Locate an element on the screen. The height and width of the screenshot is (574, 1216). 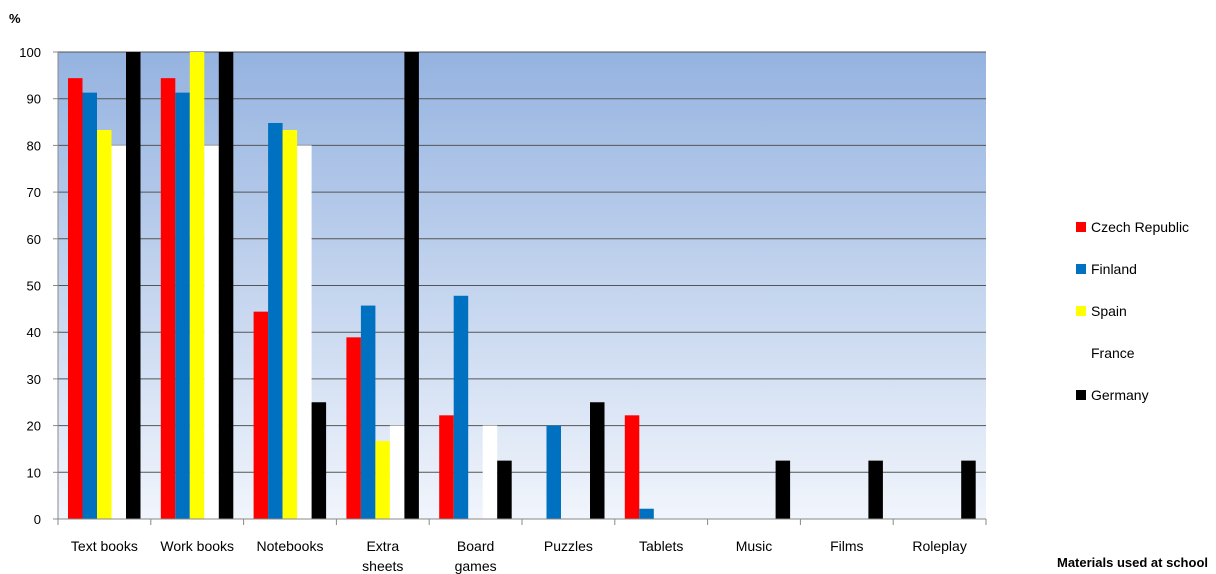
legend-label: Germany is located at coordinates (1120, 395).